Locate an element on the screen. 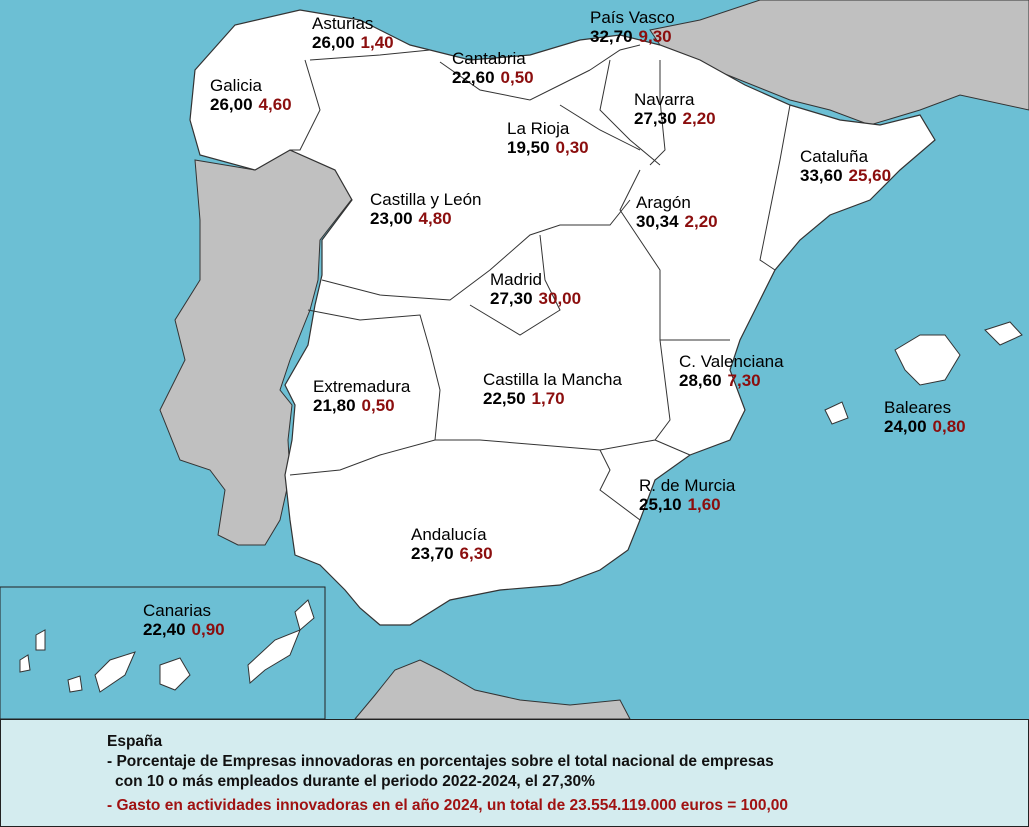 This screenshot has height=827, width=1029. region-castilla-y-leon: Castilla y León 23,00 4,80 is located at coordinates (426, 209).